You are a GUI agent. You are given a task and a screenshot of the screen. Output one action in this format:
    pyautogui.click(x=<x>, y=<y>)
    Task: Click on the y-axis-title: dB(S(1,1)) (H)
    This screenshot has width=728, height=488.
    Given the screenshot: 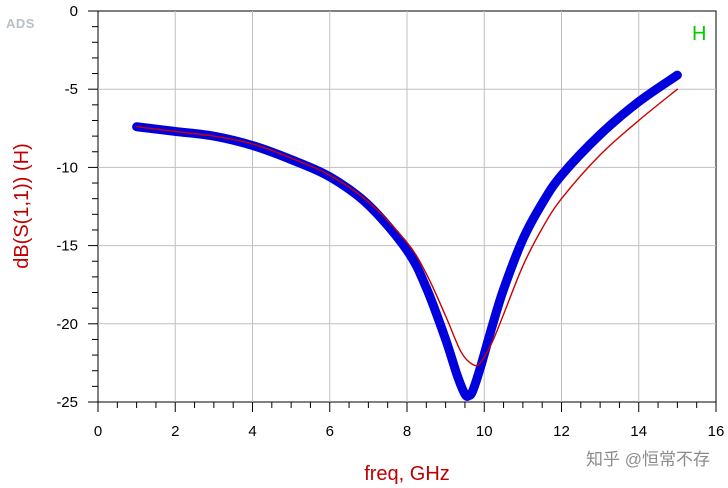 What is the action you would take?
    pyautogui.click(x=22, y=206)
    